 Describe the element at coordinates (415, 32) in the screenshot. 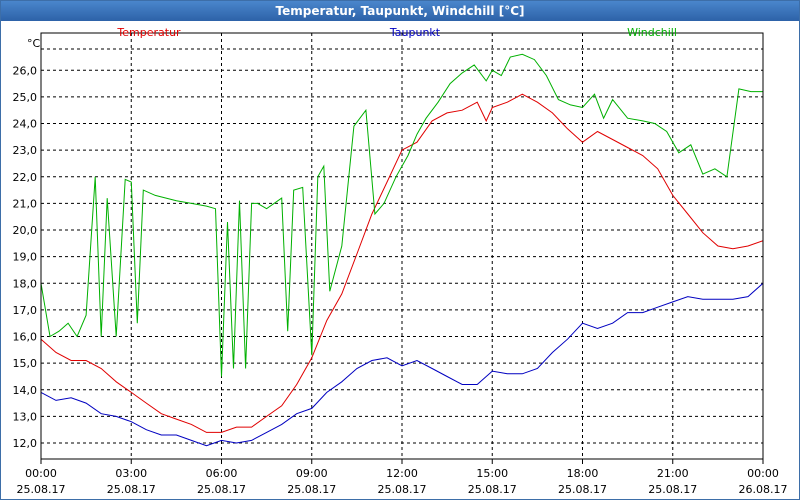

I see `legend-taupunkt: Taupunkt` at that location.